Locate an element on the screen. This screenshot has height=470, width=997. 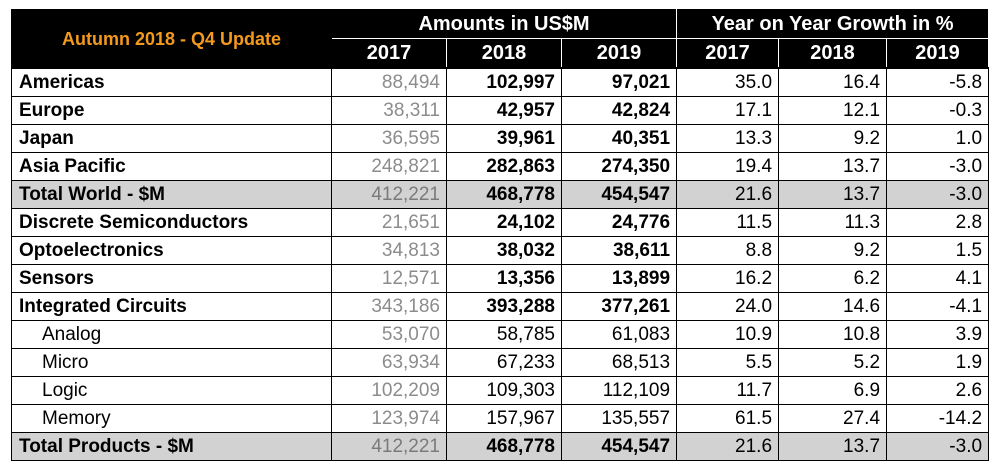
amount-cell-2019: 61,083 is located at coordinates (619, 334).